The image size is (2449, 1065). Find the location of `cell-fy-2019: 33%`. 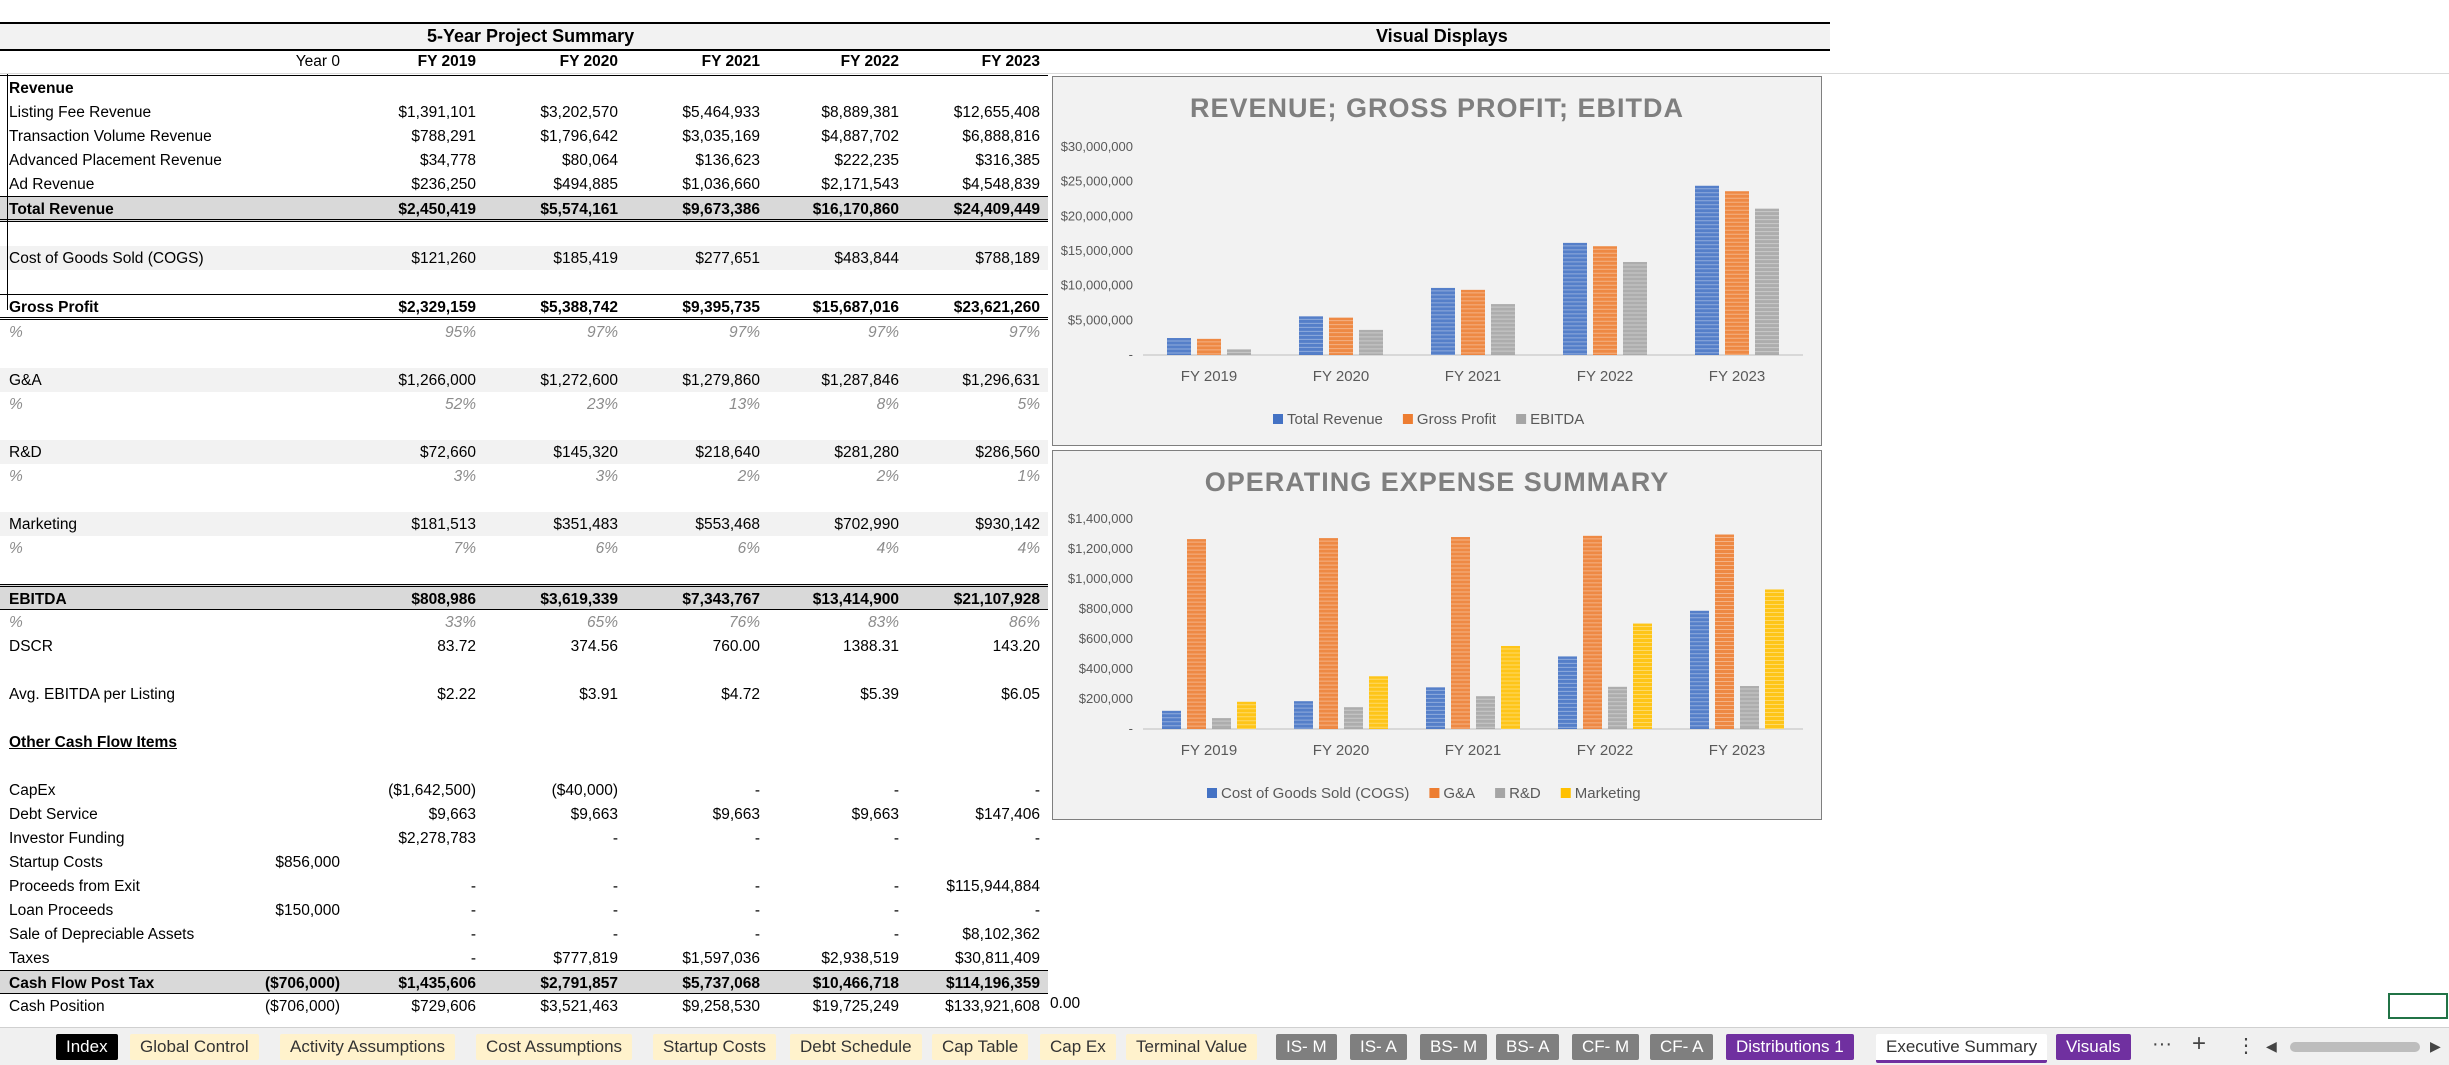

cell-fy-2019: 33% is located at coordinates (460, 622).